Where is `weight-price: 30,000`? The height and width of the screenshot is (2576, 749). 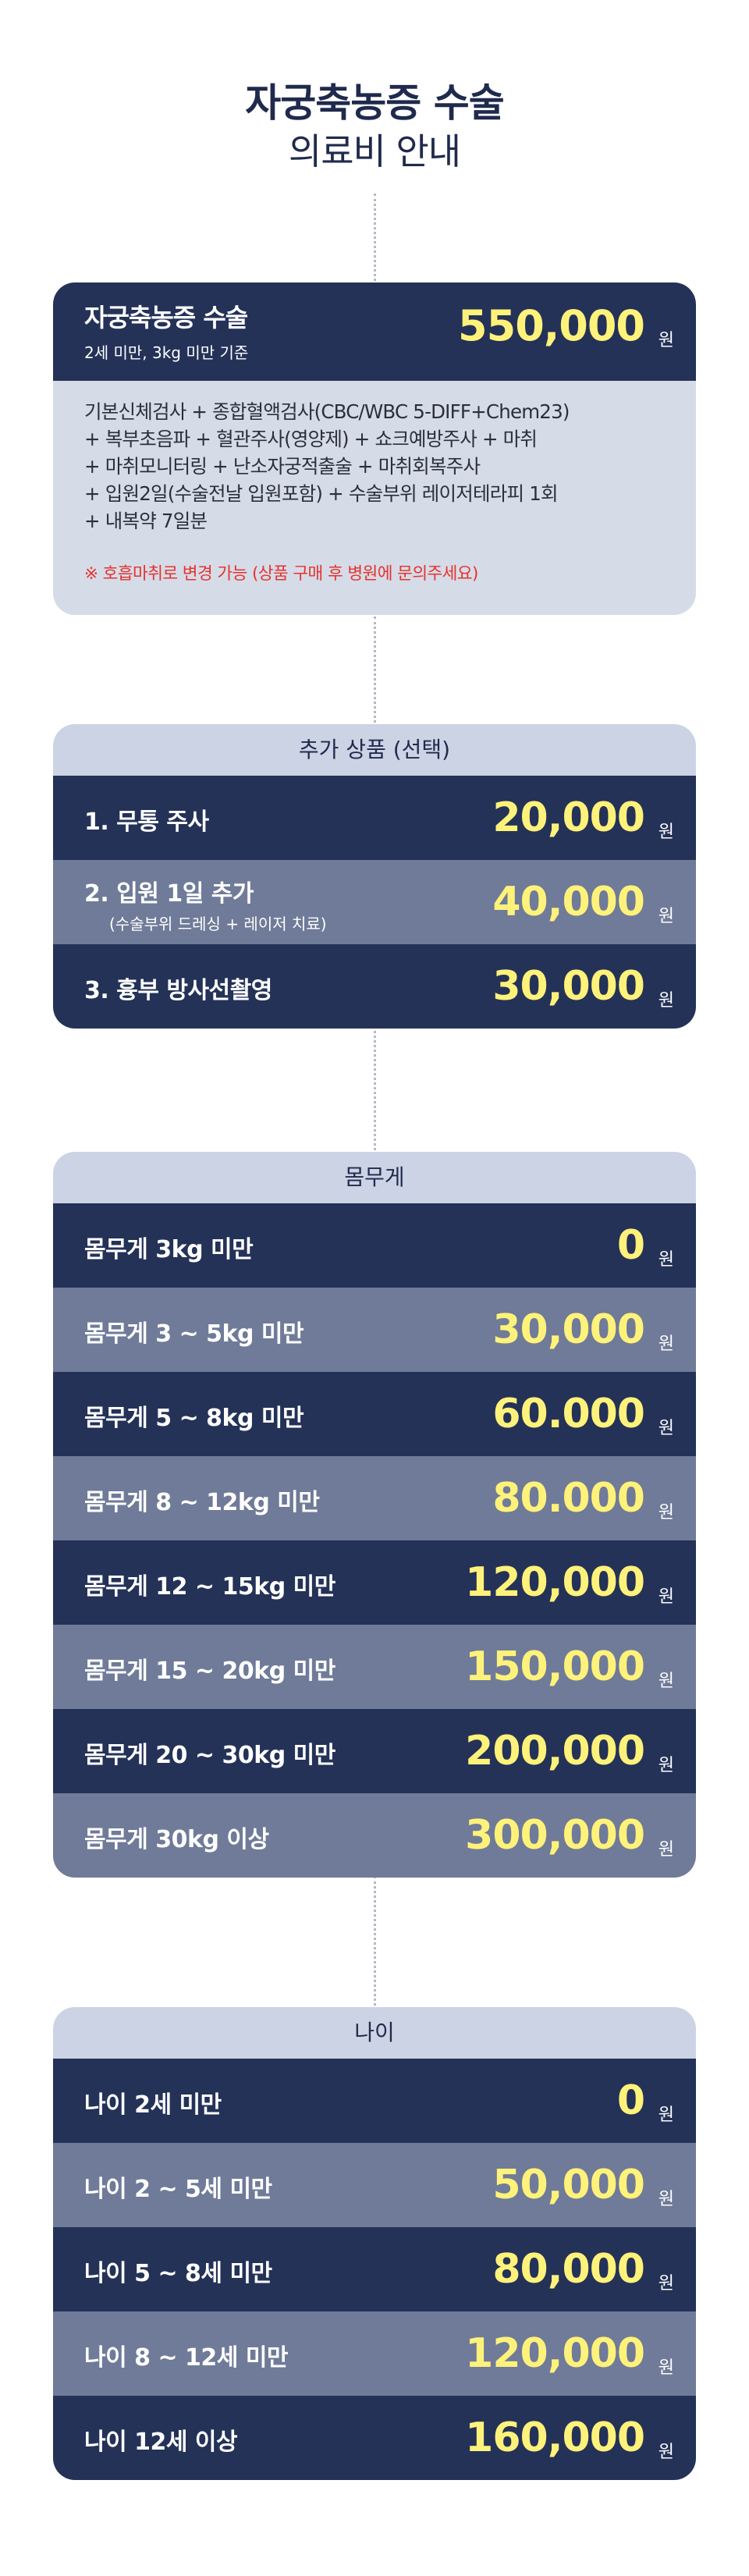
weight-price: 30,000 is located at coordinates (568, 1329).